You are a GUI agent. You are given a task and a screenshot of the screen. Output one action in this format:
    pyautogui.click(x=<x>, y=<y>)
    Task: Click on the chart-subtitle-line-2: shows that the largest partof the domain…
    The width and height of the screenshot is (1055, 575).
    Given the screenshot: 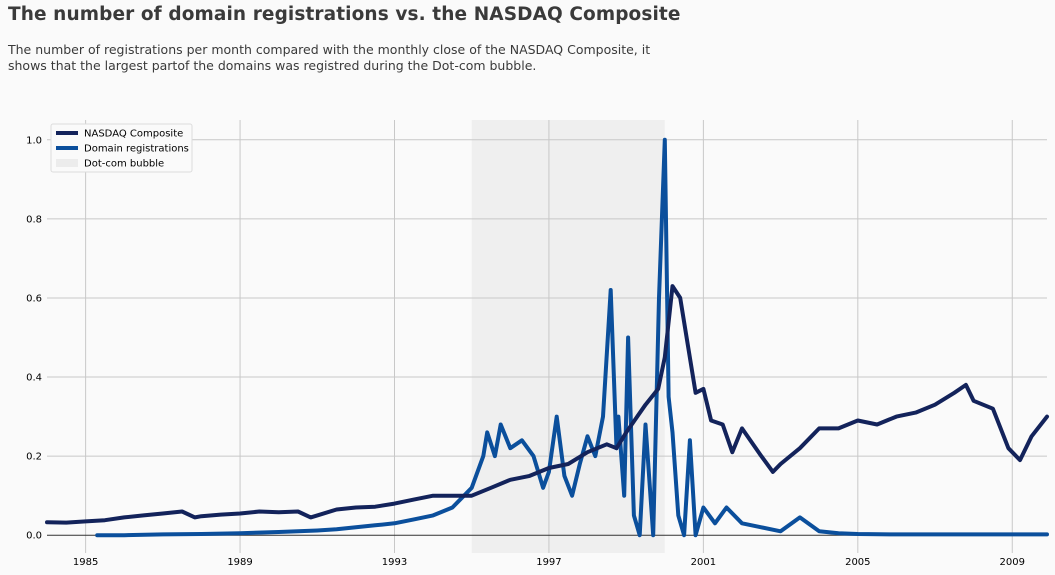 What is the action you would take?
    pyautogui.click(x=272, y=65)
    